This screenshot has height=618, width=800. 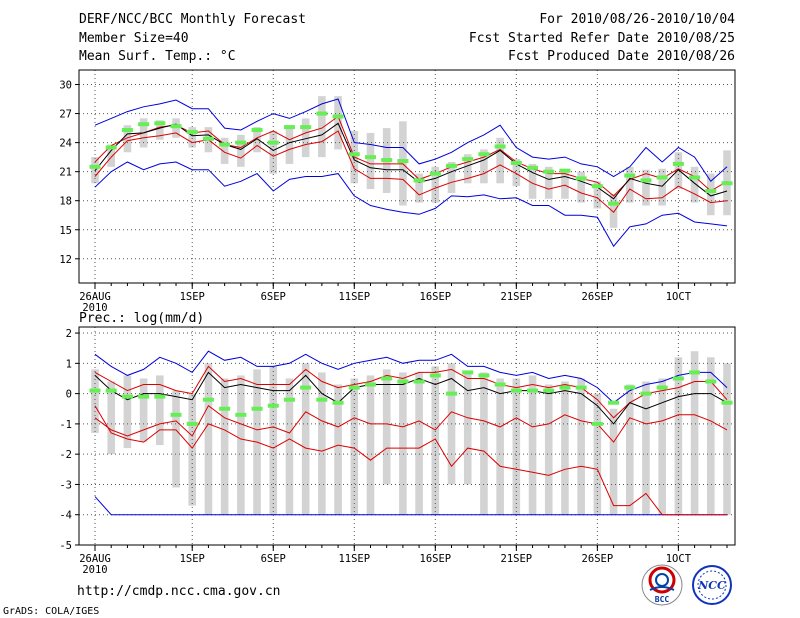 What do you see at coordinates (69, 364) in the screenshot?
I see `prec-ytick-label-6: 1` at bounding box center [69, 364].